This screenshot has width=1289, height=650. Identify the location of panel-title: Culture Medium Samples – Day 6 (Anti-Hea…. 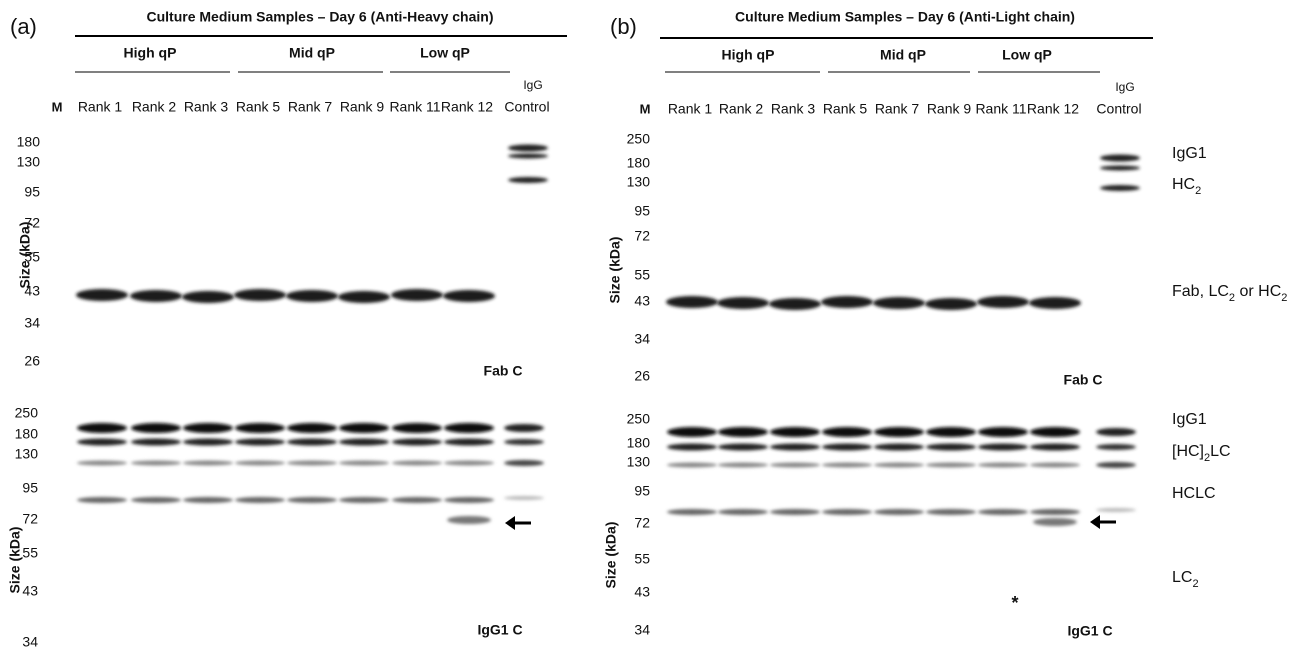
(320, 17).